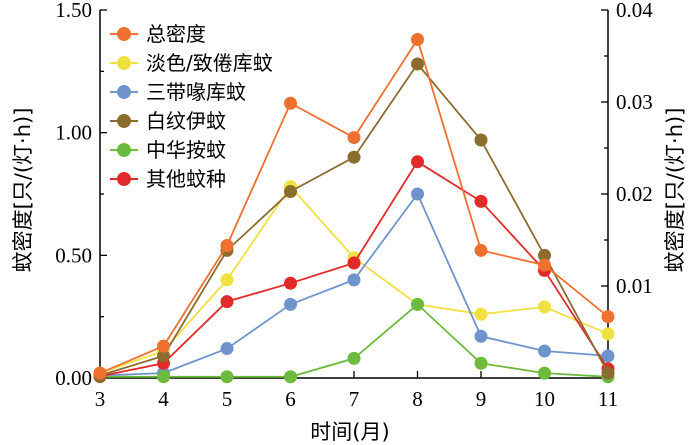  What do you see at coordinates (290, 399) in the screenshot?
I see `x-tick-label: 6` at bounding box center [290, 399].